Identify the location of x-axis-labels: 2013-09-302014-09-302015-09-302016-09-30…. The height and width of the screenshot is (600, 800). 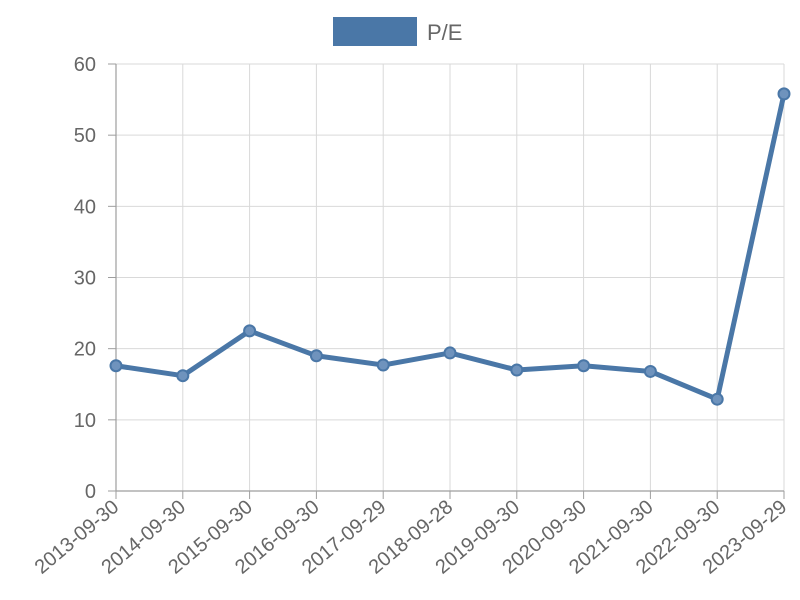
(411, 537).